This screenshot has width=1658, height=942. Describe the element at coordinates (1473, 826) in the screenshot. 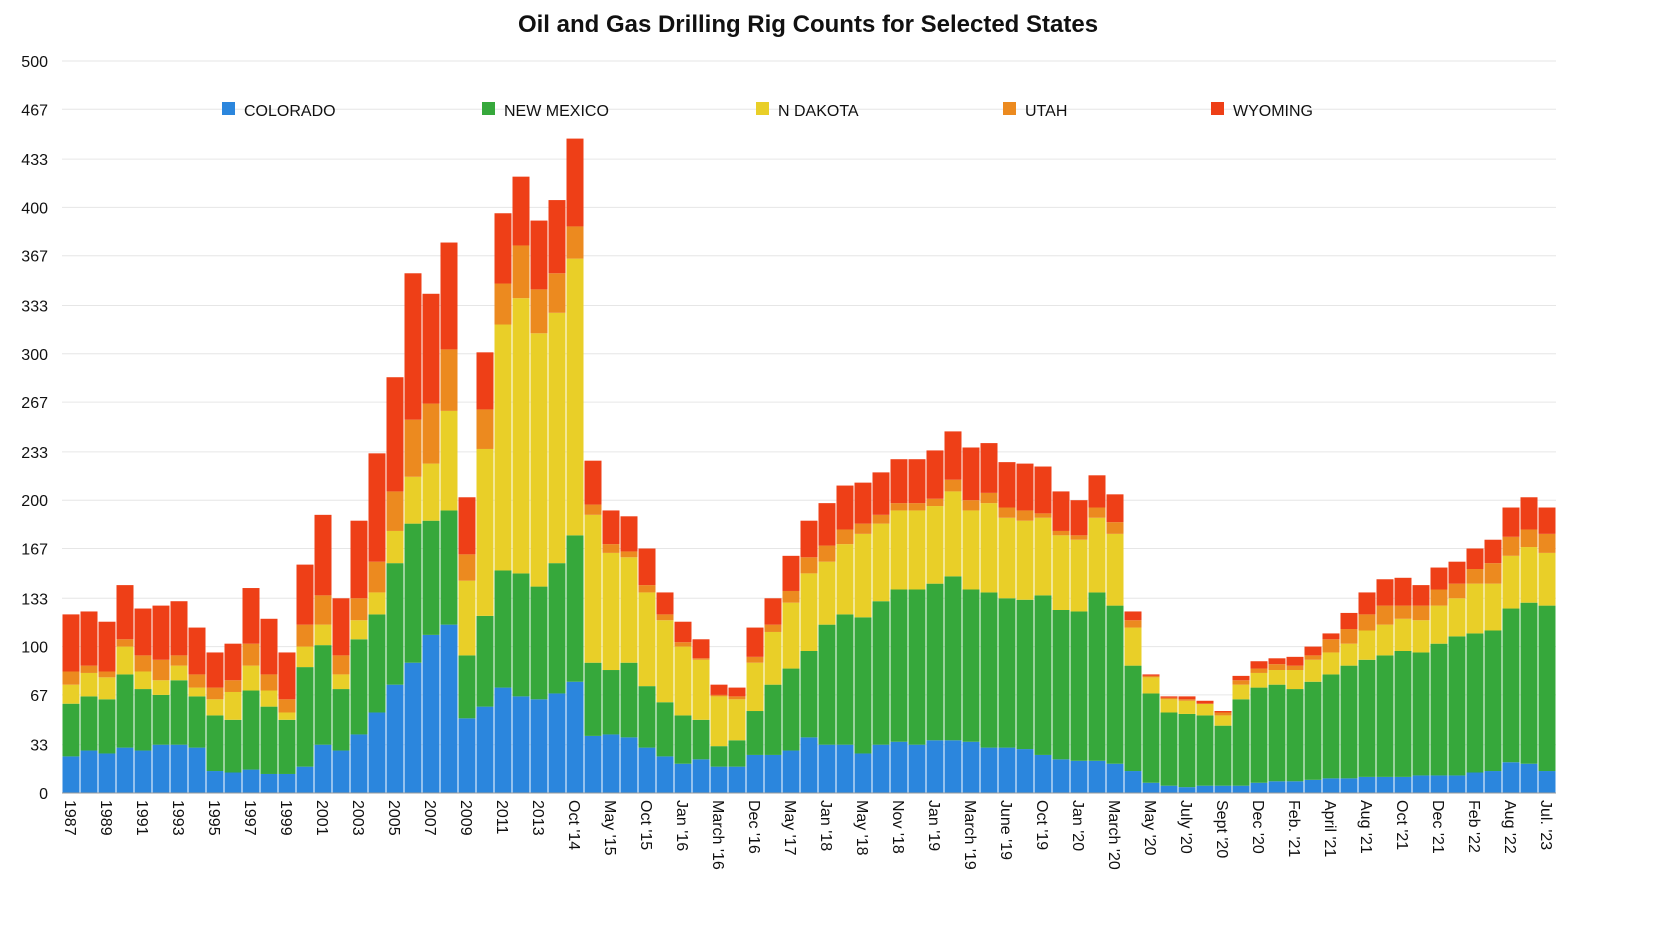

I see `x-tick-label: Feb '22` at that location.